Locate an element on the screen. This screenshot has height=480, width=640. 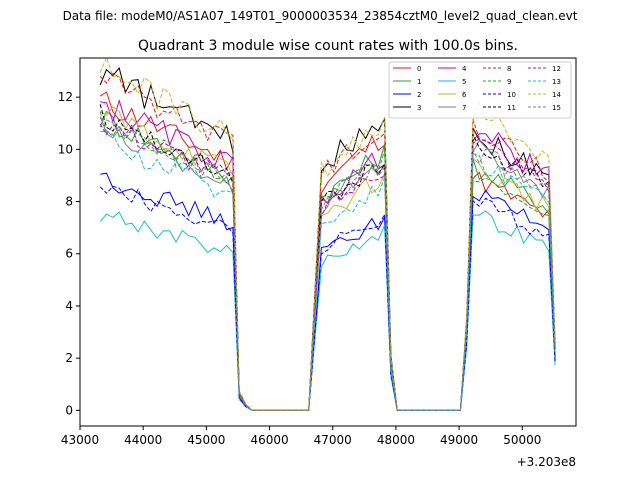
y-tick-label: 8 is located at coordinates (69, 202).